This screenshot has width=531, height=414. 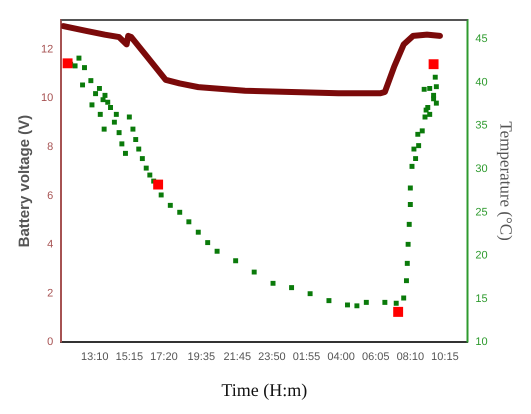 What do you see at coordinates (50, 146) in the screenshot?
I see `y-tick-label: 8` at bounding box center [50, 146].